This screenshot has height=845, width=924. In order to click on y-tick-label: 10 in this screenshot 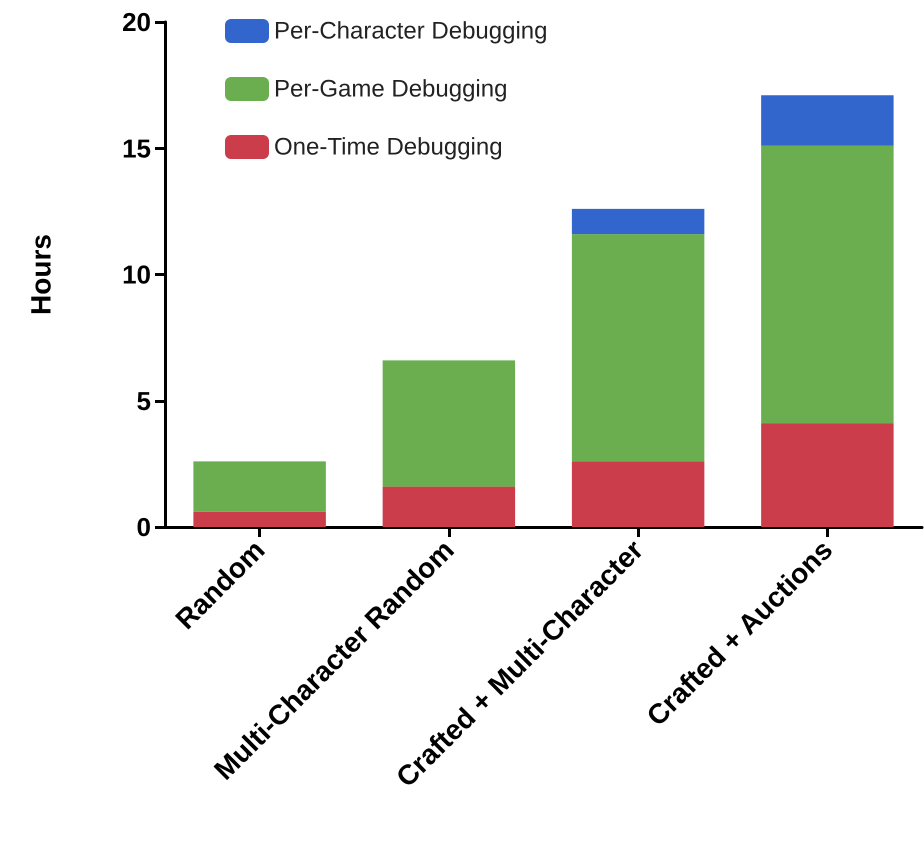, I will do `click(136, 275)`.